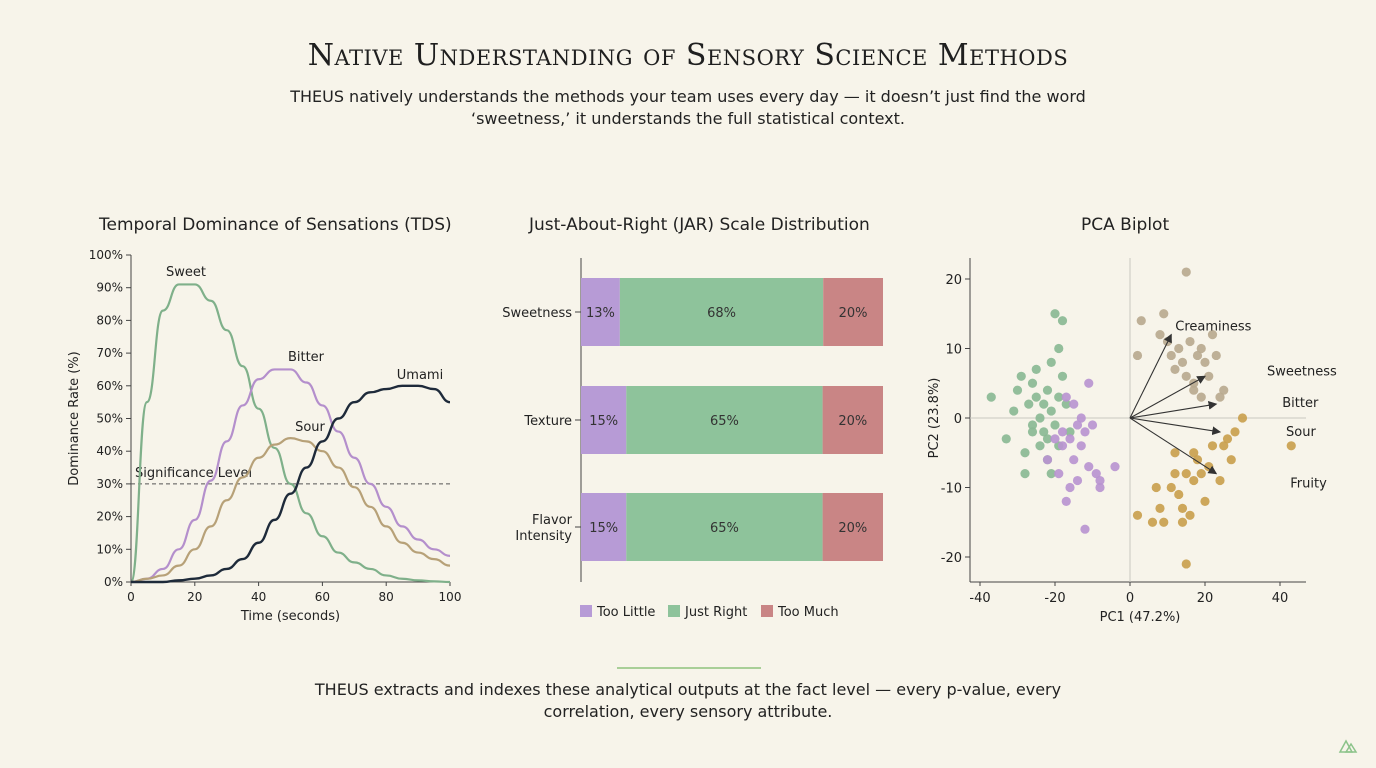 The height and width of the screenshot is (768, 1376). I want to click on jar-bar-value-label: 15%, so click(603, 528).